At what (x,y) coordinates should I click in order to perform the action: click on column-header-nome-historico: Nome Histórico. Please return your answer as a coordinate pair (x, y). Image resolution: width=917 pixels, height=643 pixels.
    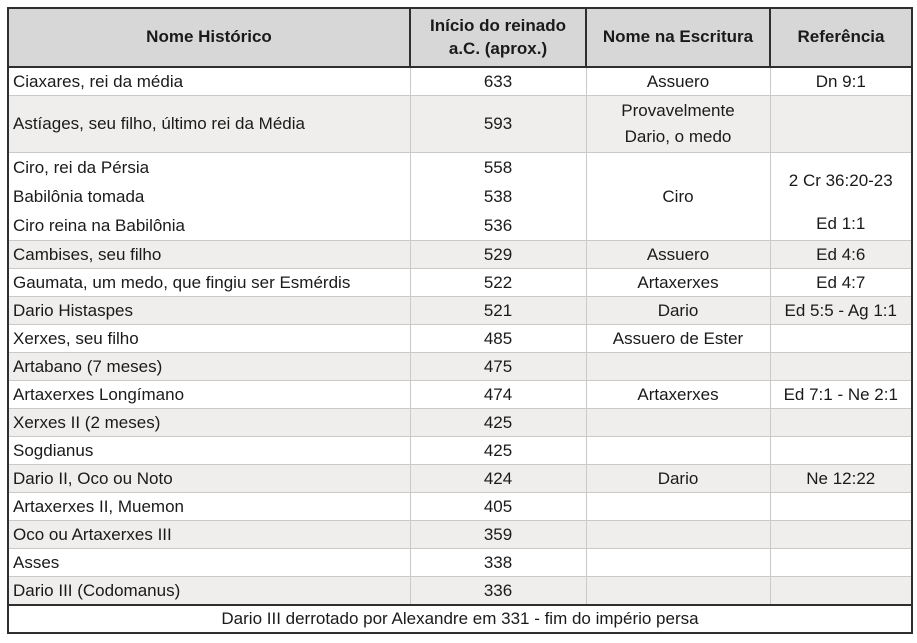
    Looking at the image, I should click on (209, 37).